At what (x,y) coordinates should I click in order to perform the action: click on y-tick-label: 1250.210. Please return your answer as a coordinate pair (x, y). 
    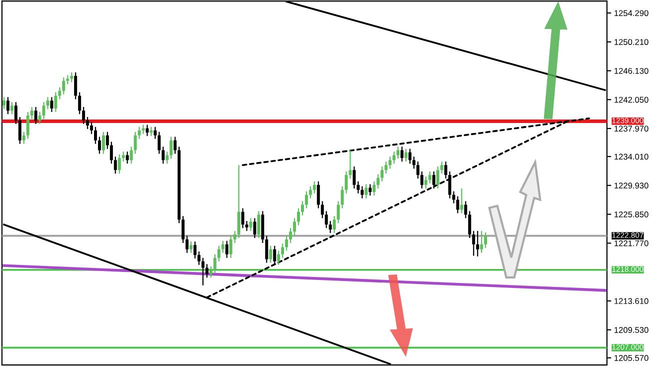
    Looking at the image, I should click on (631, 42).